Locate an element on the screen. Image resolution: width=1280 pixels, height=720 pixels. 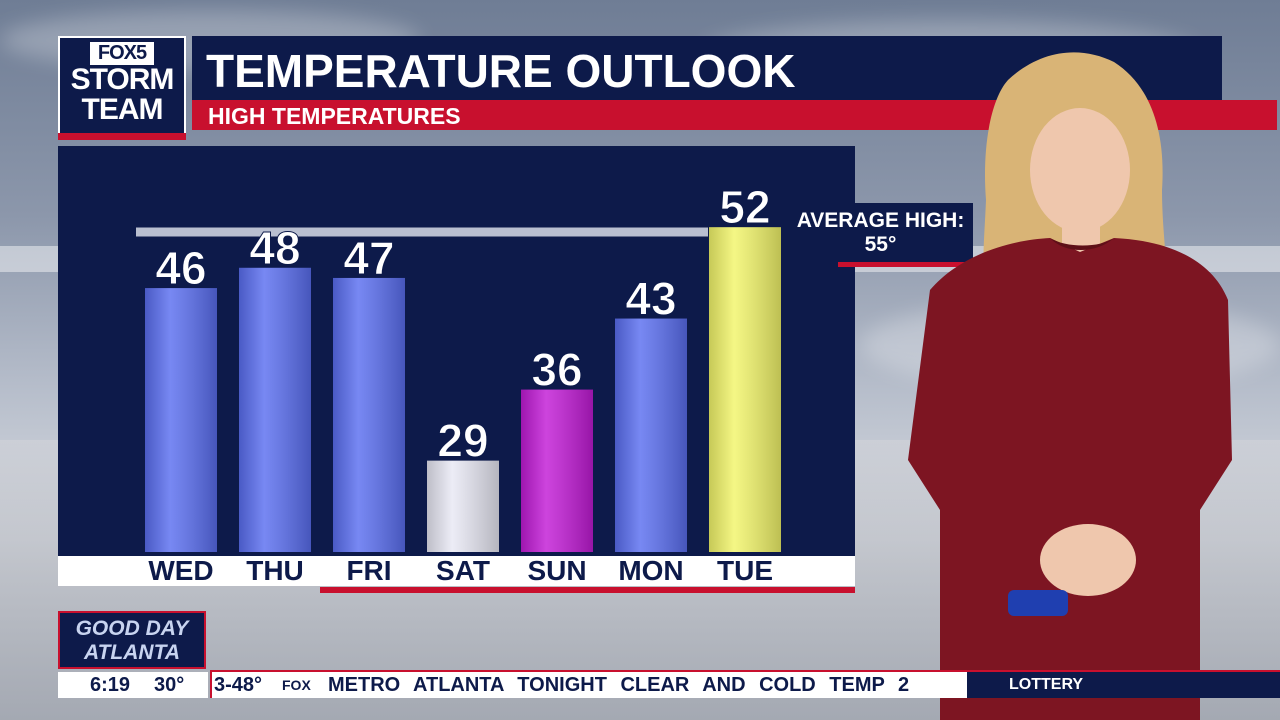
average-high-value: 55° is located at coordinates (880, 244).